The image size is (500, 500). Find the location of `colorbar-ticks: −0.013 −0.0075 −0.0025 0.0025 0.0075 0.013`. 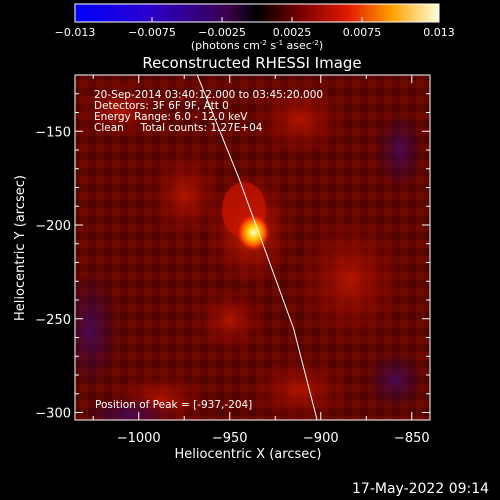

colorbar-ticks: −0.013 −0.0075 −0.0025 0.0025 0.0075 0.013 is located at coordinates (255, 28).